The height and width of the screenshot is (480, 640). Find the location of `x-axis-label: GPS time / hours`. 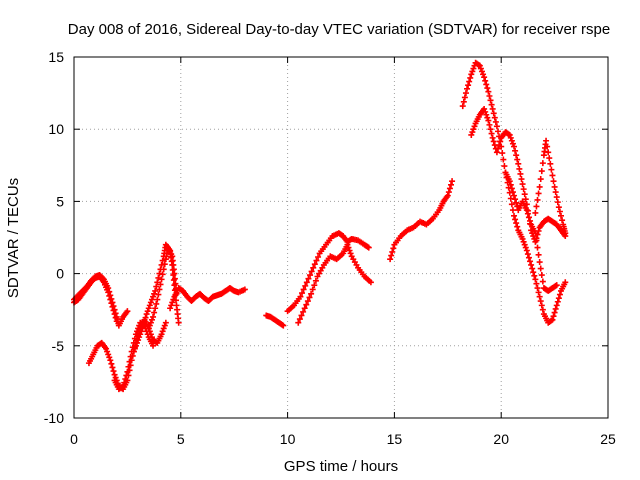

x-axis-label: GPS time / hours is located at coordinates (341, 466).